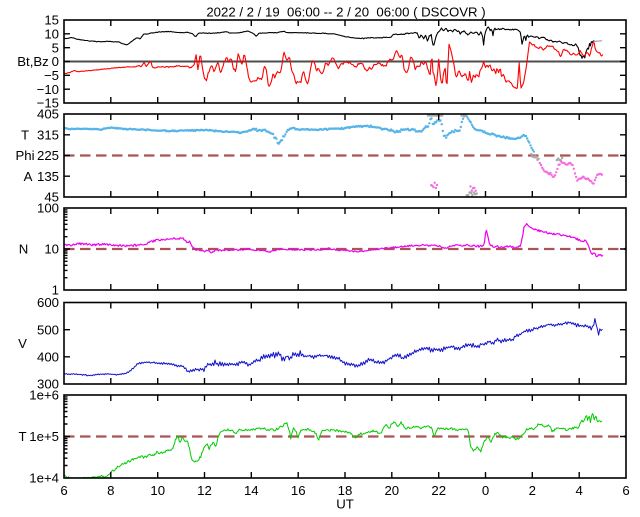  Describe the element at coordinates (48, 89) in the screenshot. I see `svg-text: −10` at that location.